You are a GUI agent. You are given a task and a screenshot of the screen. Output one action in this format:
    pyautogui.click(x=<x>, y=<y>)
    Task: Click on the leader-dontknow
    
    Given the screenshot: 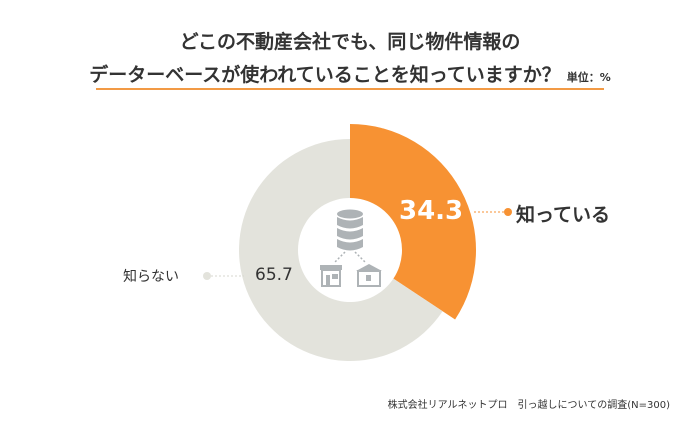 What is the action you would take?
    pyautogui.click(x=223, y=276)
    